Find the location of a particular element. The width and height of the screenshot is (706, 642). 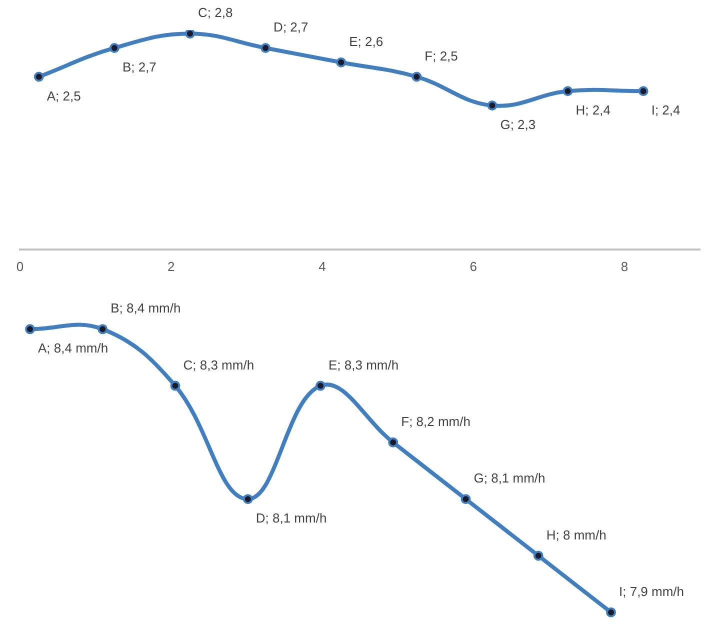

data-label: I; 7,9 mm/h is located at coordinates (651, 591).